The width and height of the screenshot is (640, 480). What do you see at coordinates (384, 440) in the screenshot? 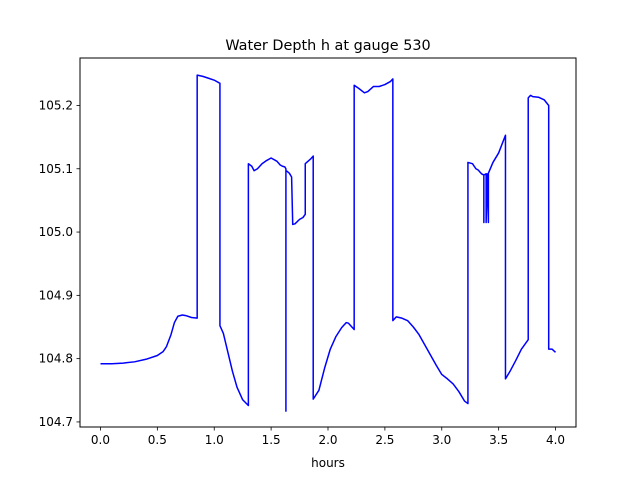
I see `x-tick-label: 2.5` at bounding box center [384, 440].